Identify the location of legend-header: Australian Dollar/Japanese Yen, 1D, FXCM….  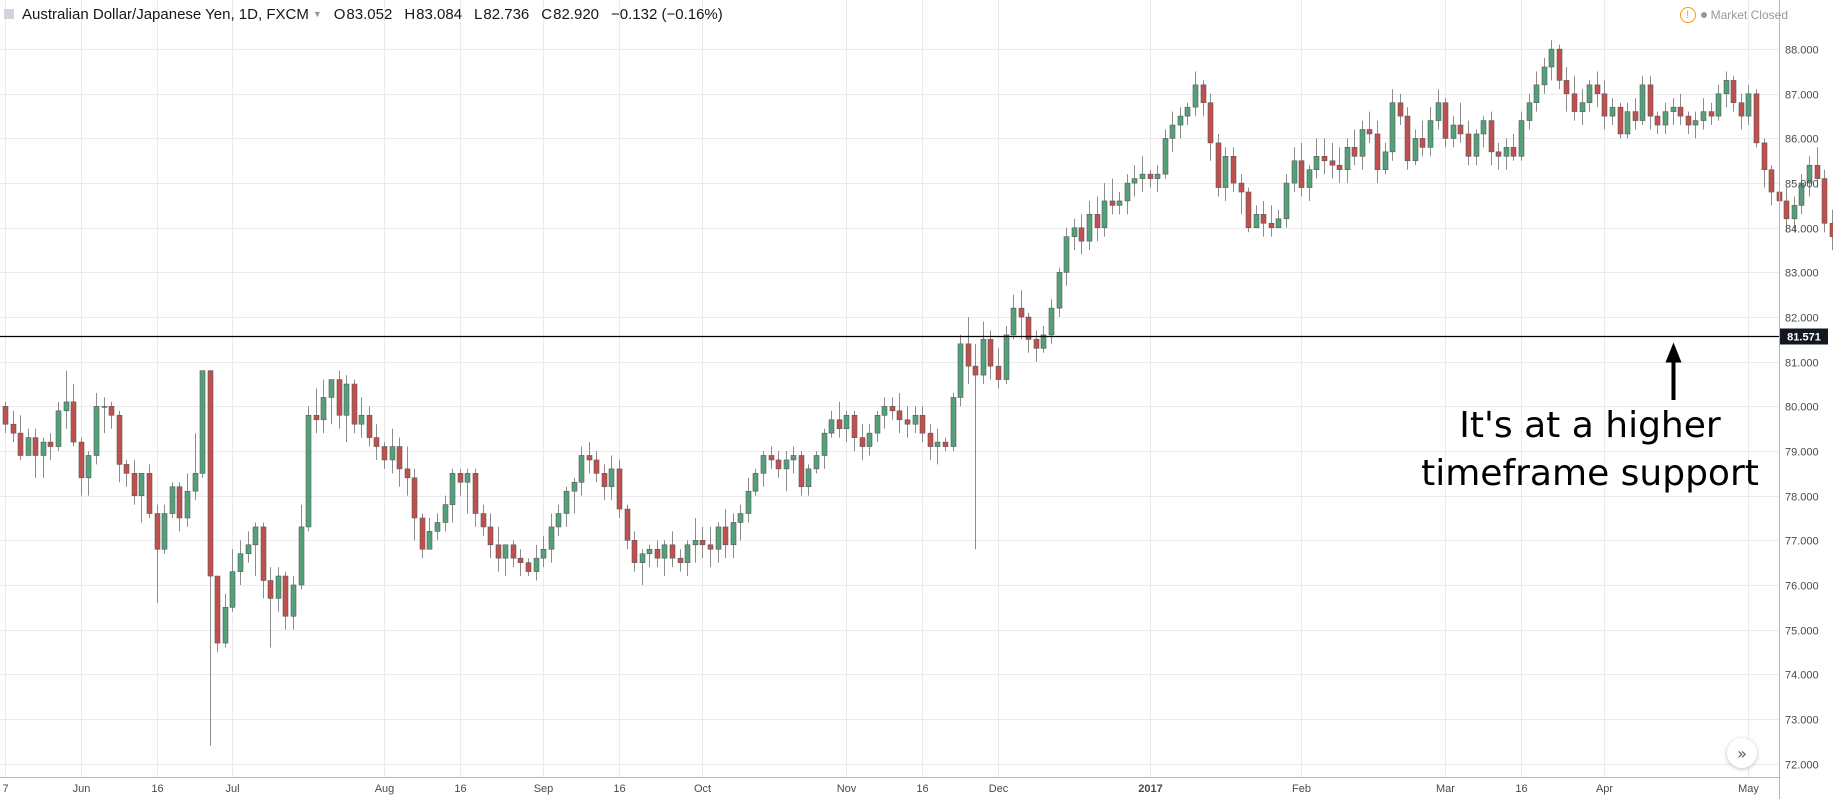
(361, 14).